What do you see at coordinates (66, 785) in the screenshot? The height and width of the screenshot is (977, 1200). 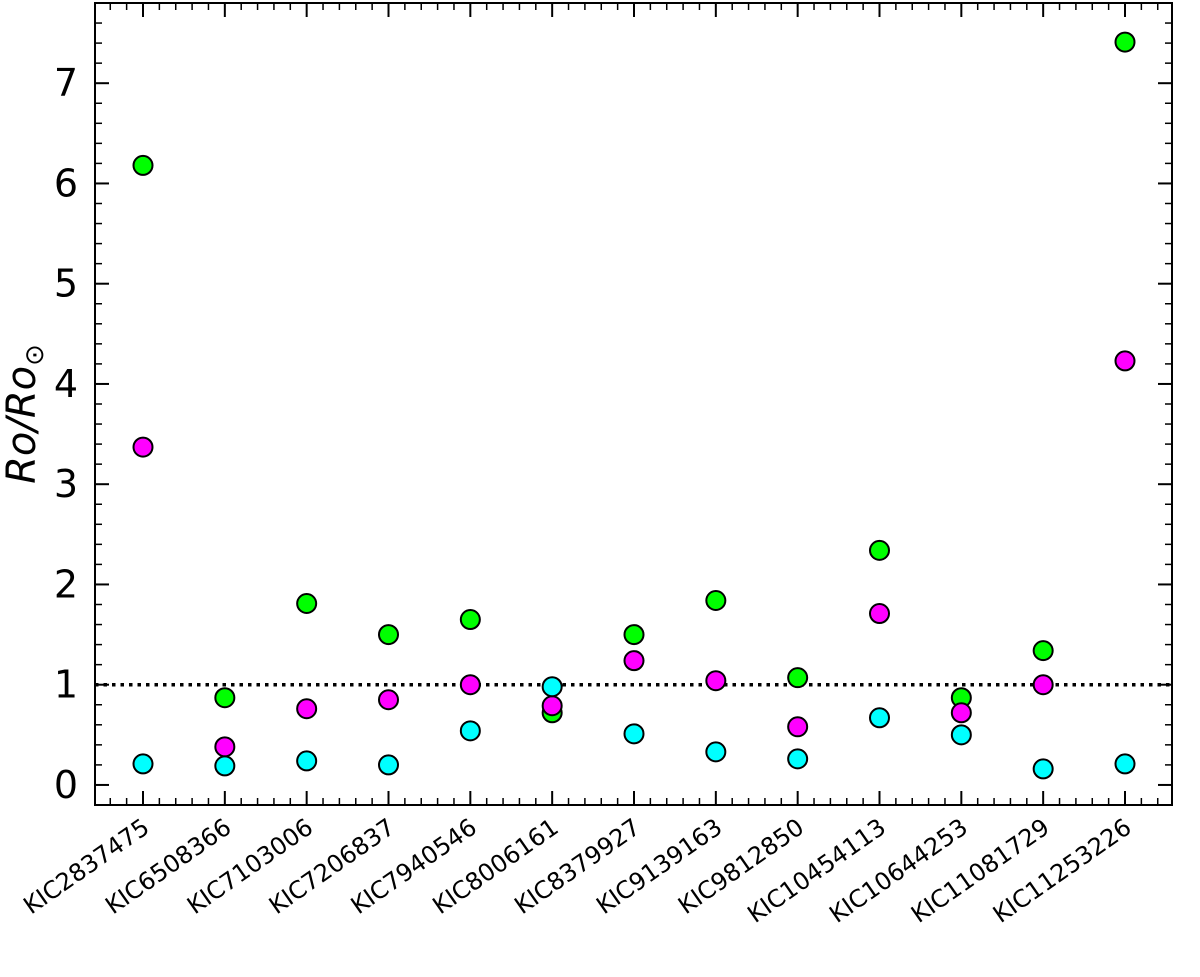 I see `y-tick-label: 0` at bounding box center [66, 785].